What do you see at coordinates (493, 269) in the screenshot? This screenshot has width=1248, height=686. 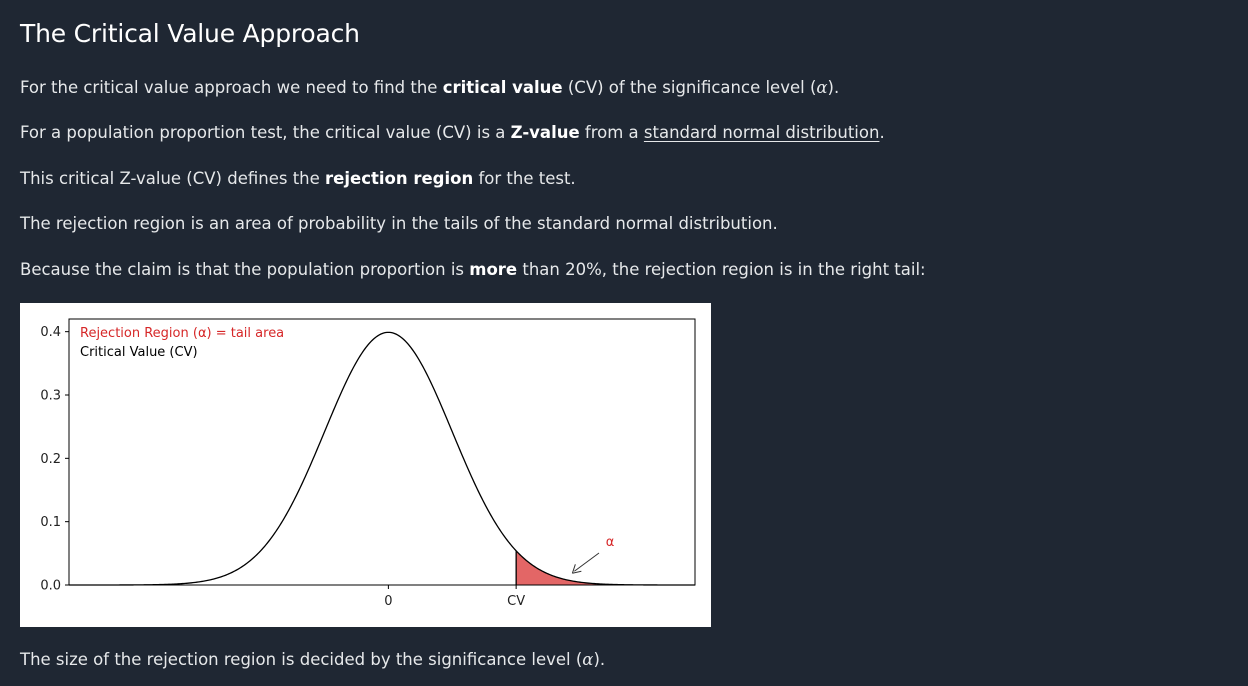 I see `bold-more: more` at bounding box center [493, 269].